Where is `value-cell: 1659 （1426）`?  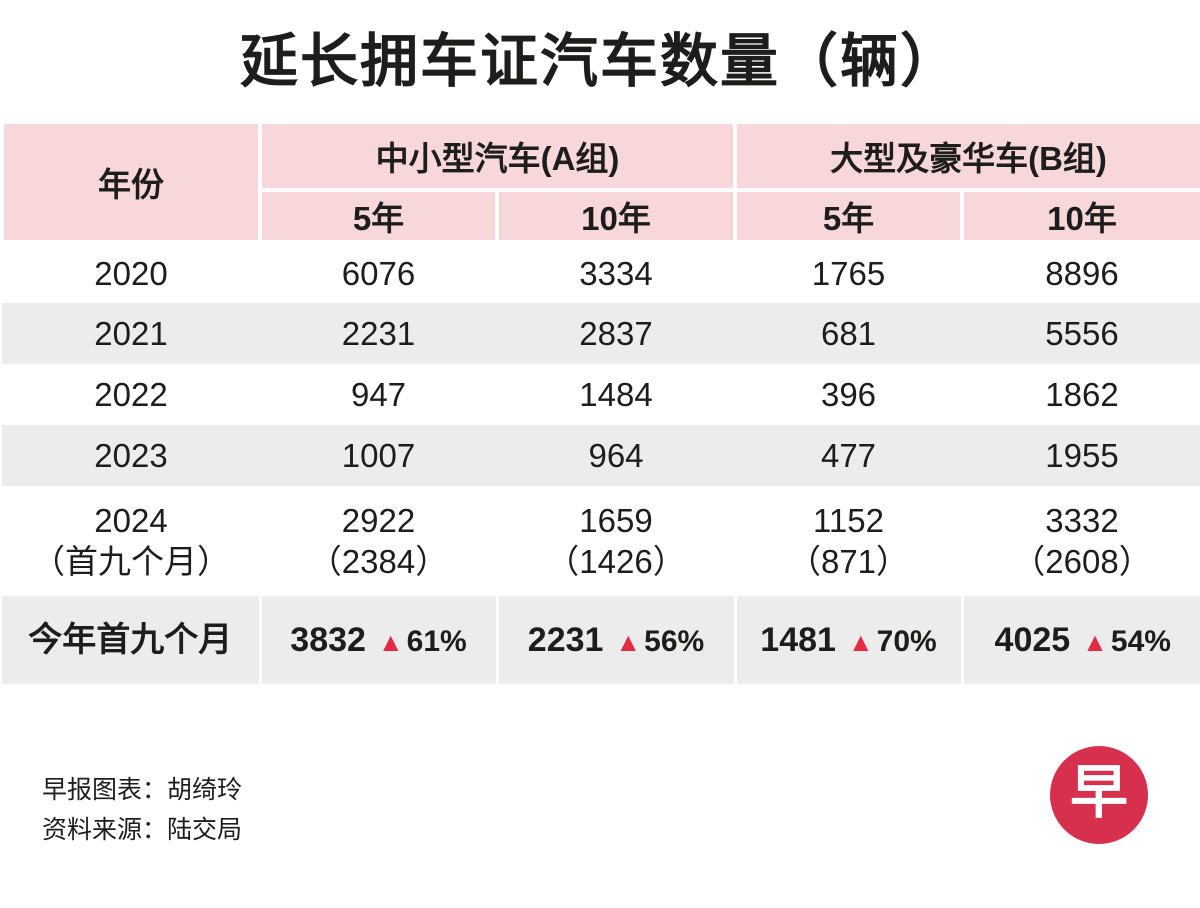 value-cell: 1659 （1426） is located at coordinates (616, 541).